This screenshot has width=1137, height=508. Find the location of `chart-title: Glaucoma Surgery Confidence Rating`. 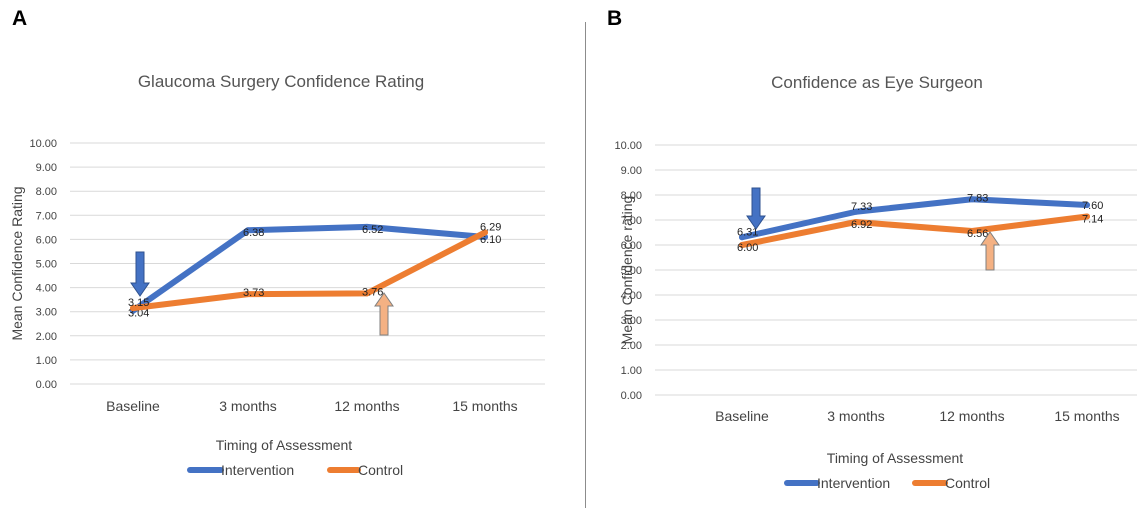

chart-title: Glaucoma Surgery Confidence Rating is located at coordinates (281, 81).